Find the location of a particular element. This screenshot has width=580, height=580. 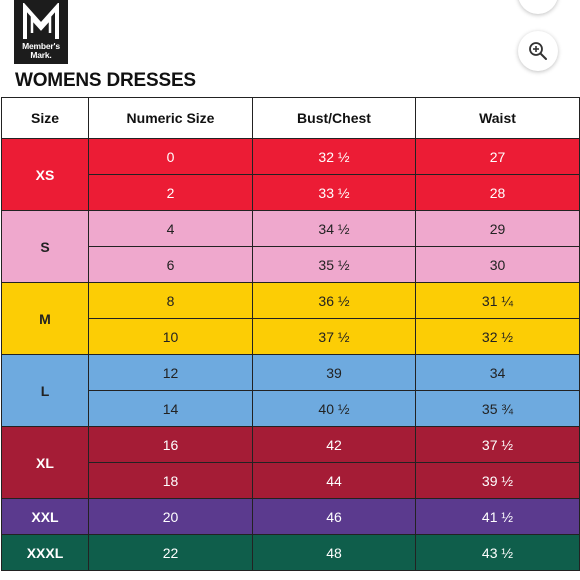

bust-cell: 48 is located at coordinates (334, 552).